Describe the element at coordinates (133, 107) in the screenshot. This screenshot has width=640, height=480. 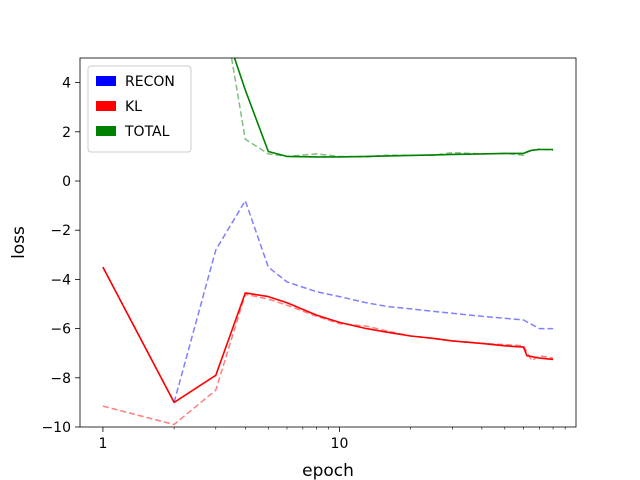
I see `legend-label-kl: KL` at that location.